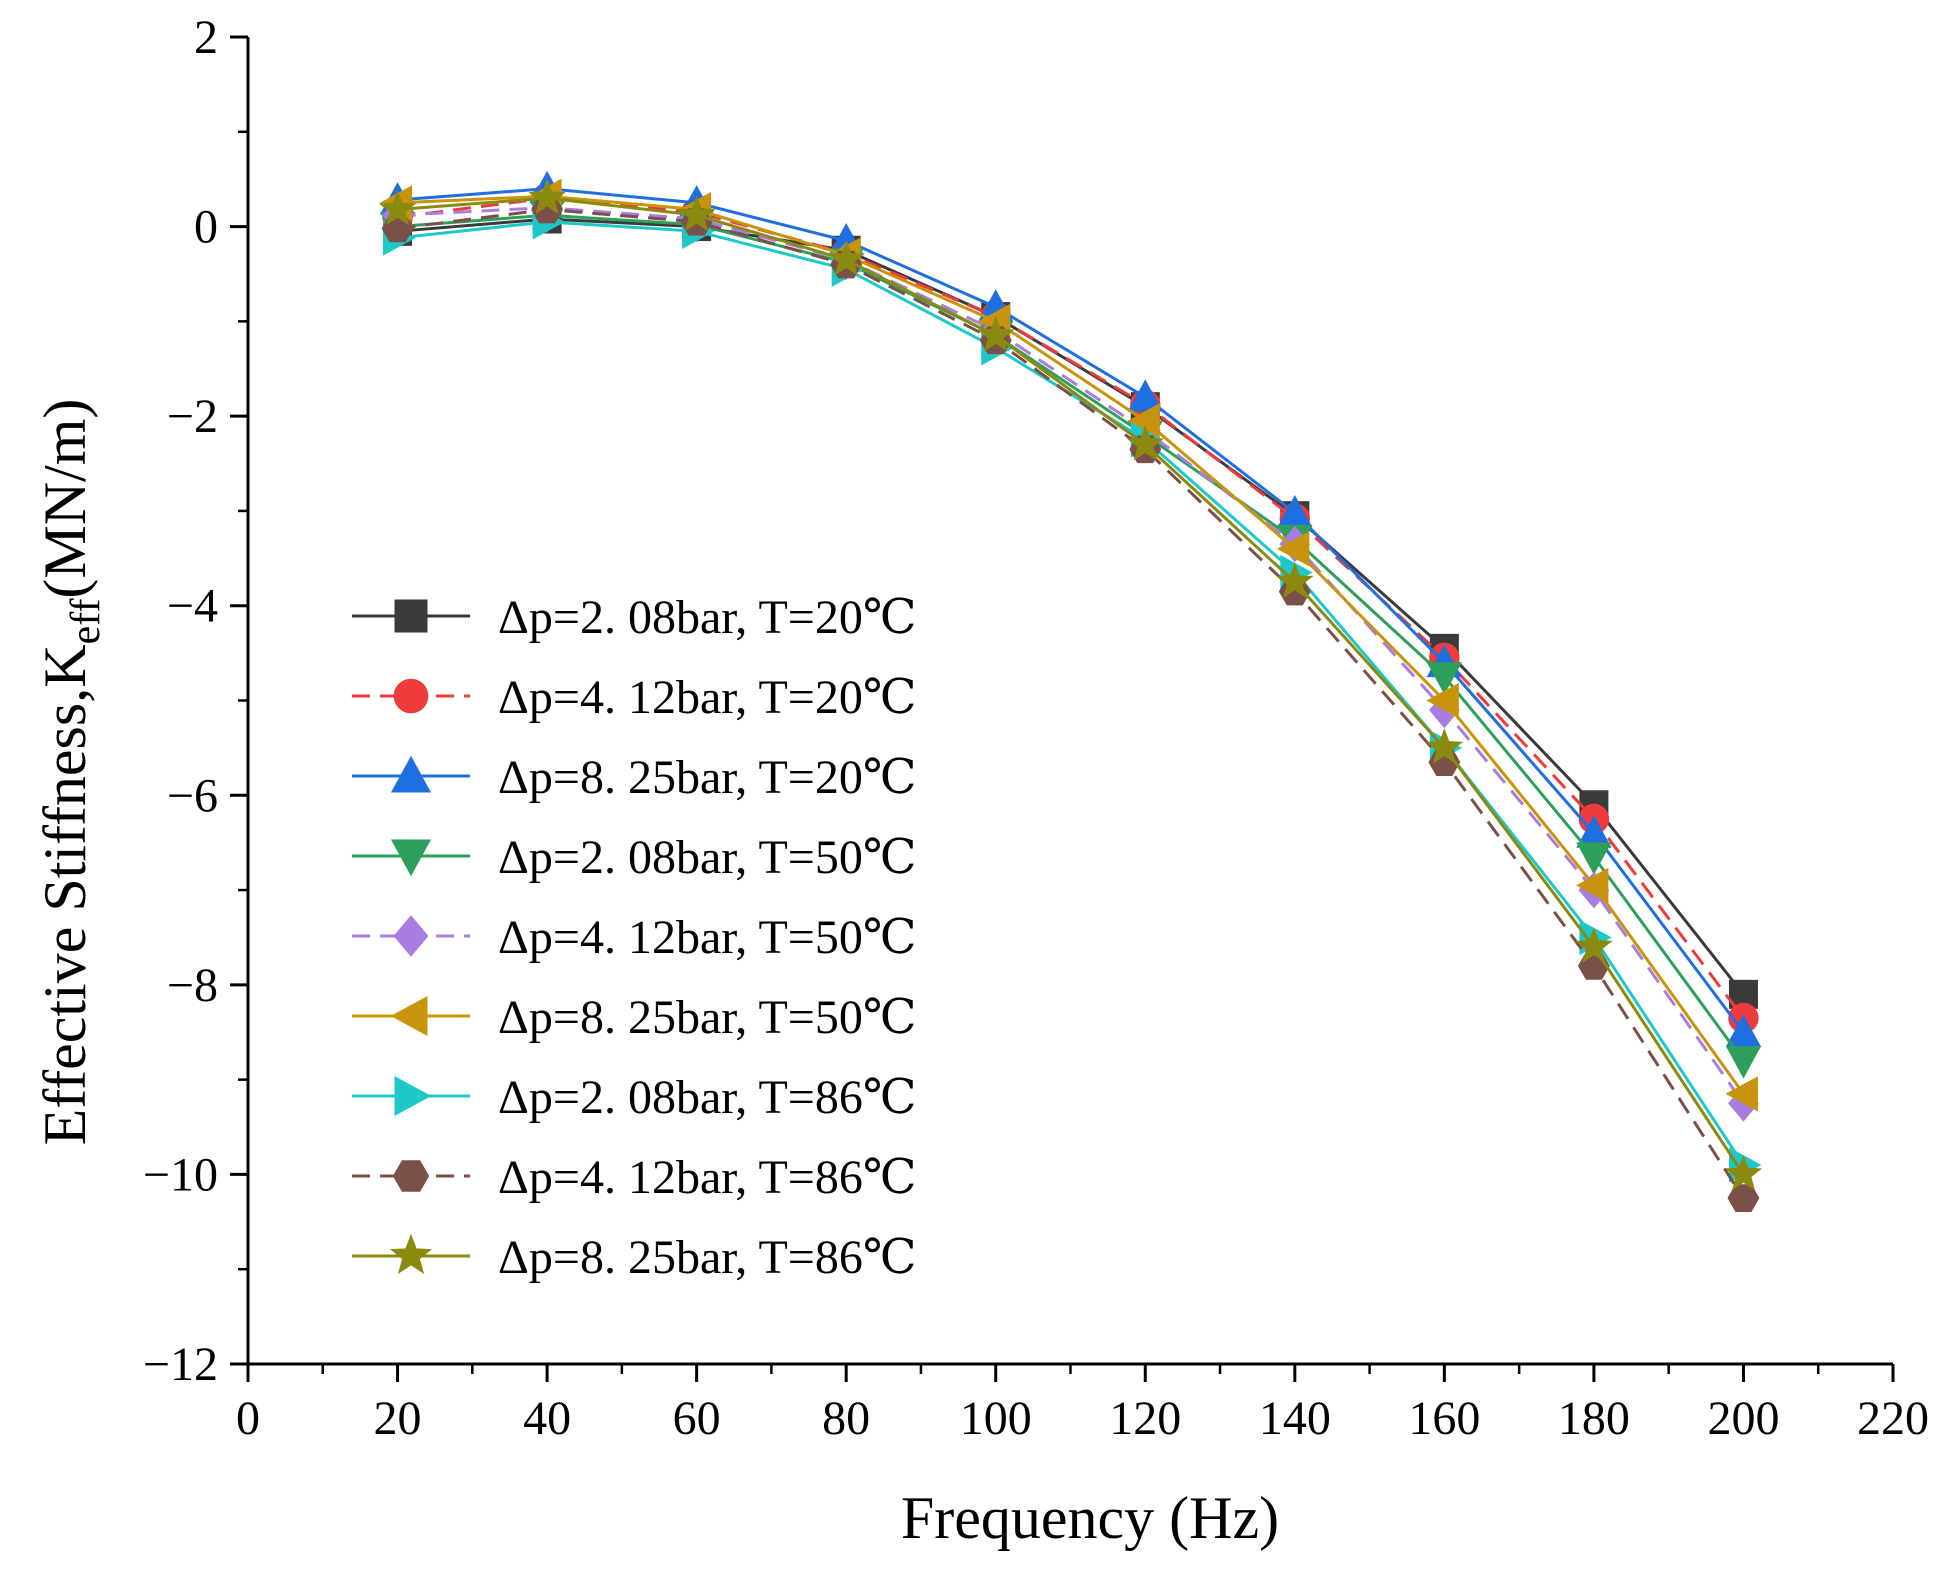 The image size is (1951, 1576). I want to click on legend-label: Δp=2. 08bar, T=86℃, so click(707, 1097).